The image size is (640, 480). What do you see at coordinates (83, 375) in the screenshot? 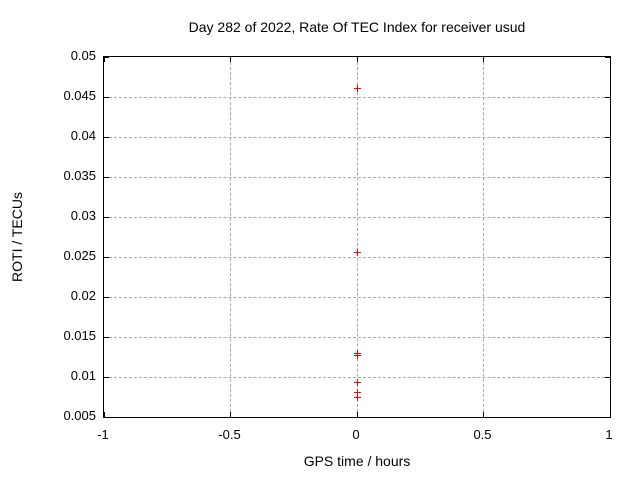
I see `y-tick-label: 0.01` at bounding box center [83, 375].